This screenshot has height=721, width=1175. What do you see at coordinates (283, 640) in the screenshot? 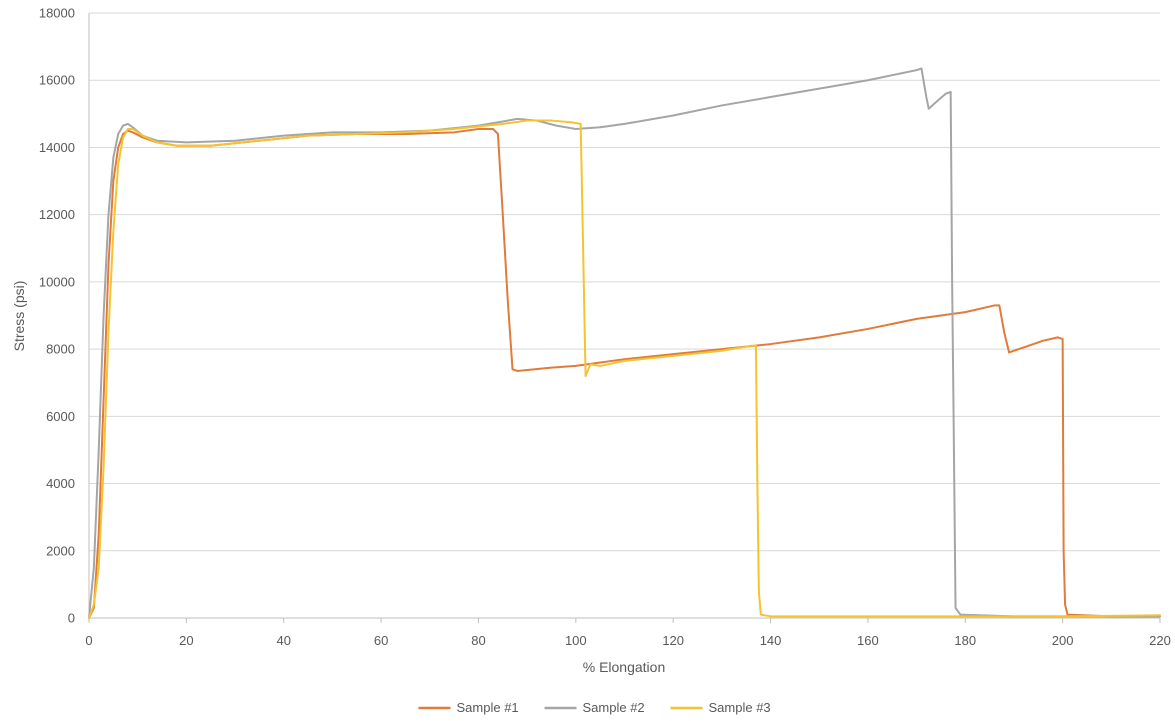
I see `x-tick-label: 40` at bounding box center [283, 640].